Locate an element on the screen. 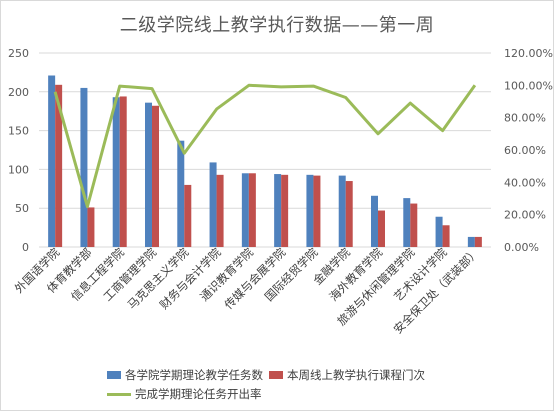 The width and height of the screenshot is (554, 411). y-tick-right: 120.00% is located at coordinates (528, 53).